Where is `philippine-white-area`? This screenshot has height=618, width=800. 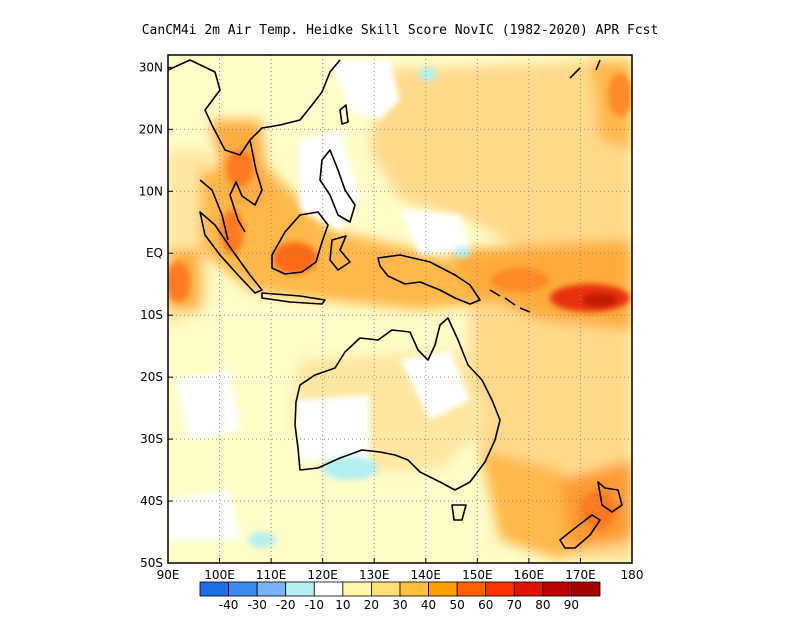
philippine-white-area is located at coordinates (330, 180).